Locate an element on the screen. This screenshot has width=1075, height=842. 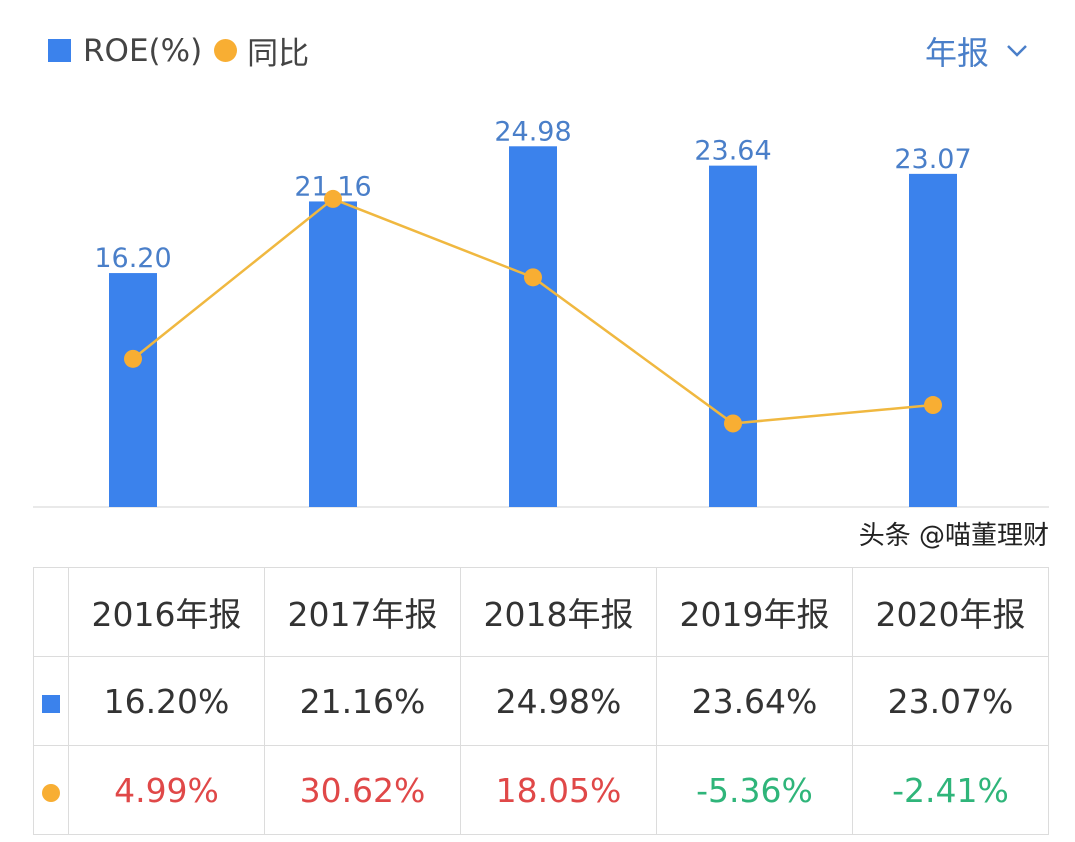
roe-legend-swatch is located at coordinates (59, 50).